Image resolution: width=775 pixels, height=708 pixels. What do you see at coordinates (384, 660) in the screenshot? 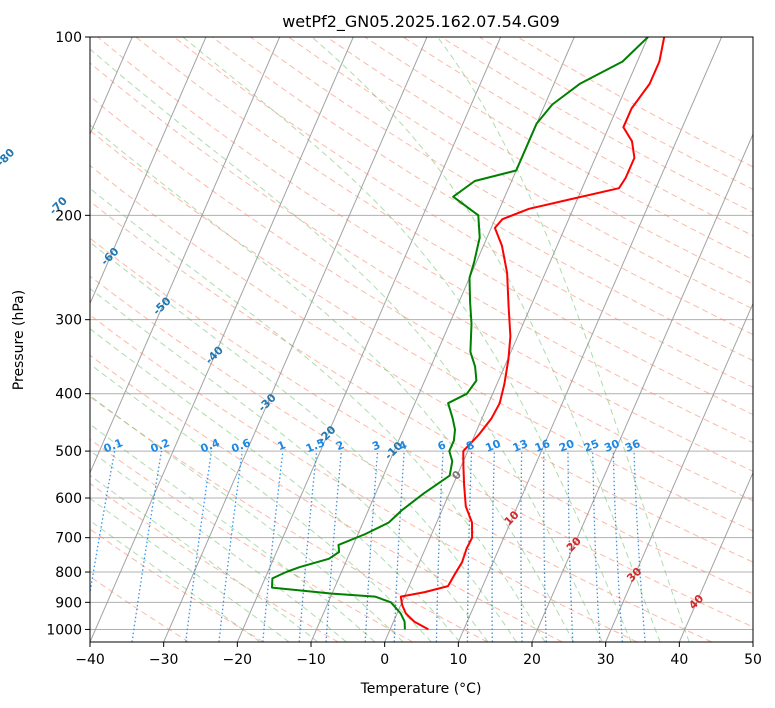
I see `x-tick-label: 0` at bounding box center [384, 660].